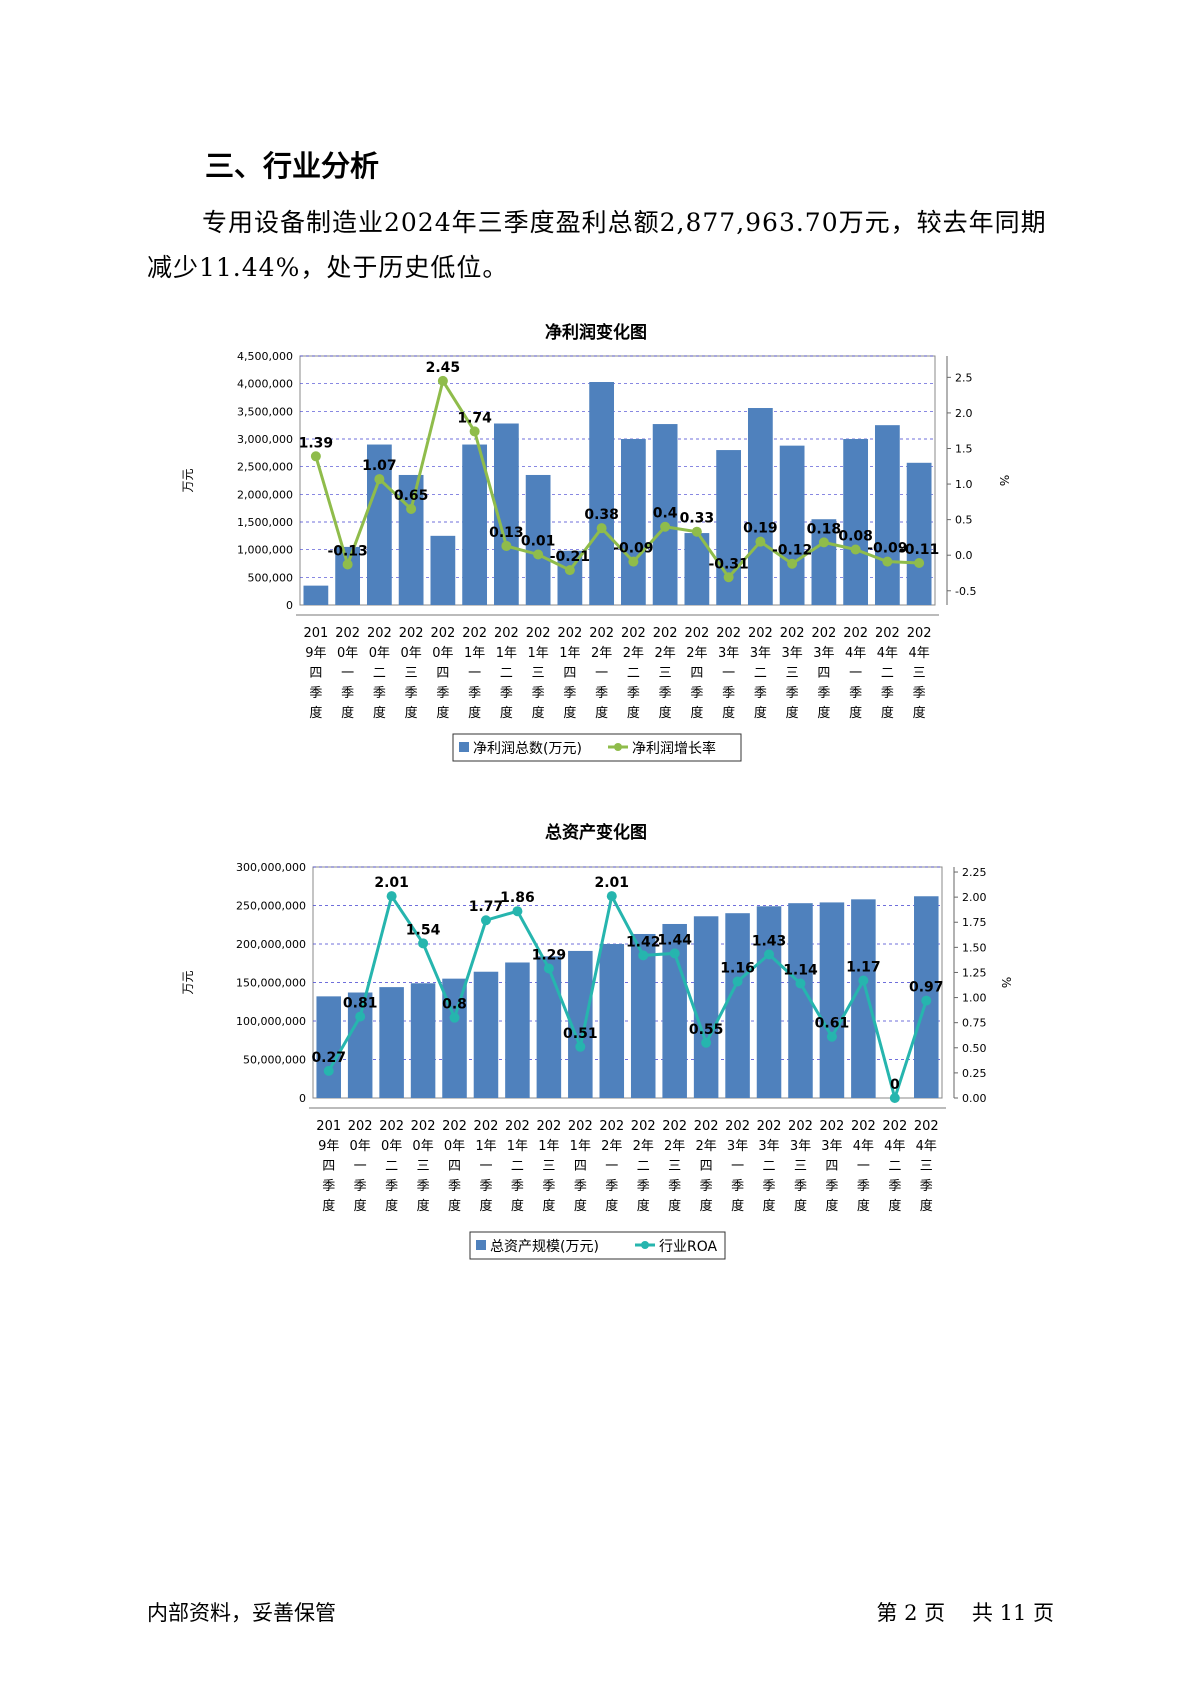 The image size is (1191, 1684). Describe the element at coordinates (265, 550) in the screenshot. I see `y-tick-label: 1,000,000` at that location.